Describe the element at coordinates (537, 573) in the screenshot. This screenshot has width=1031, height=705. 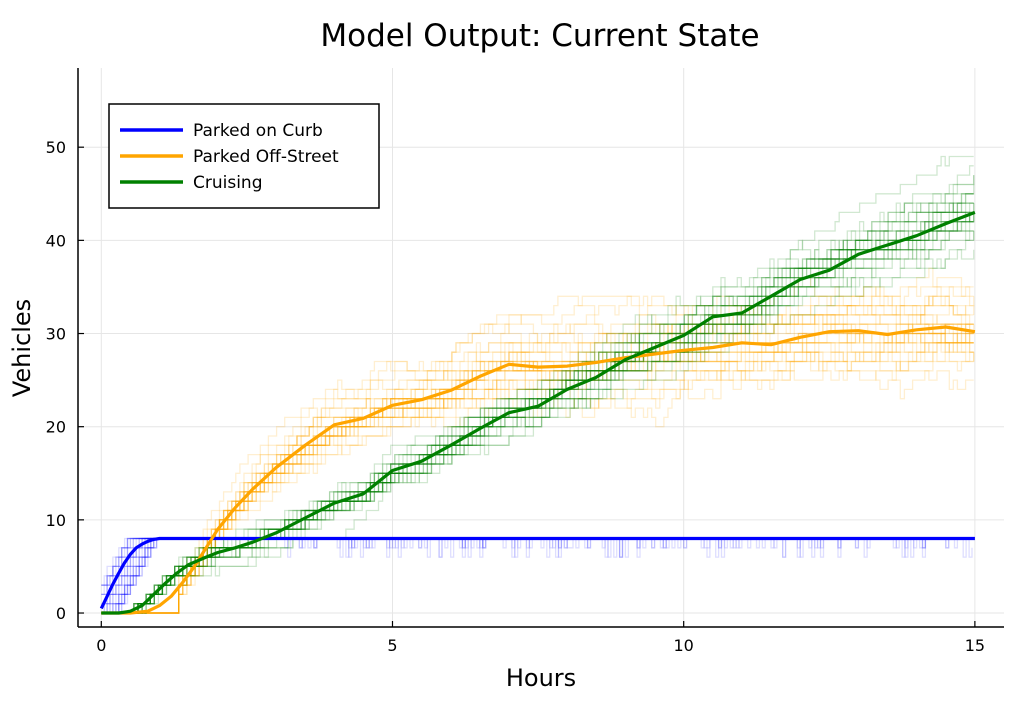
I see `series-line-parked-curb` at that location.